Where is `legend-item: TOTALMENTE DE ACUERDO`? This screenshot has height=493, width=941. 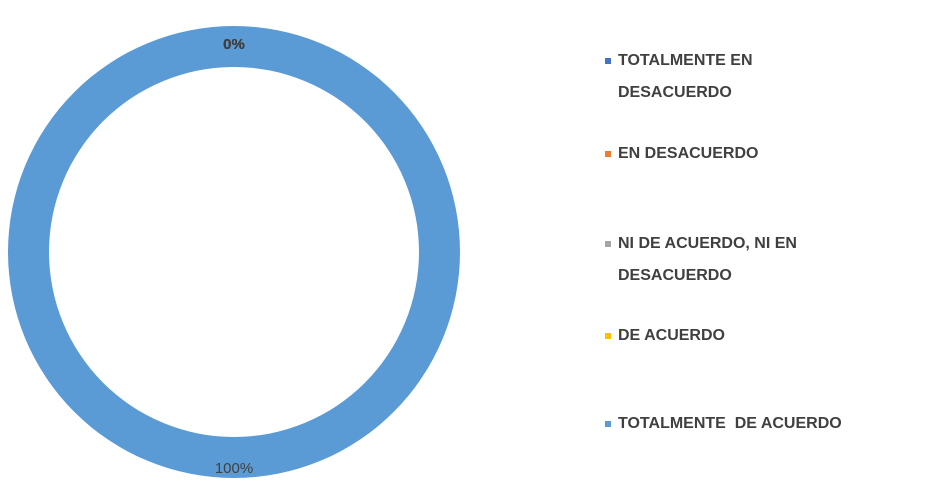 legend-item: TOTALMENTE DE ACUERDO is located at coordinates (732, 424).